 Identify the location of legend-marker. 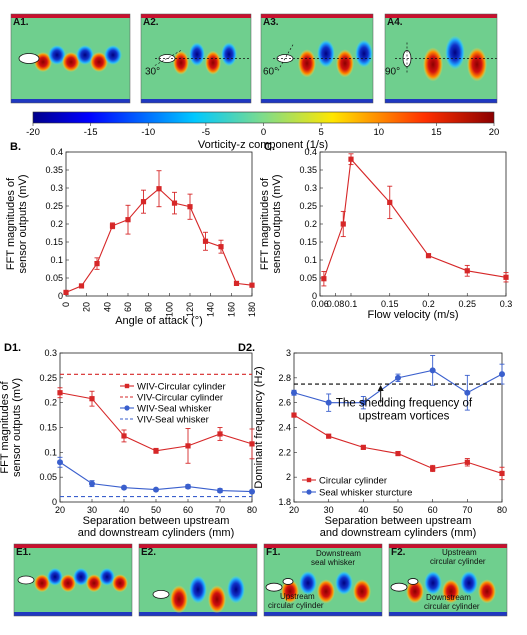
(309, 480).